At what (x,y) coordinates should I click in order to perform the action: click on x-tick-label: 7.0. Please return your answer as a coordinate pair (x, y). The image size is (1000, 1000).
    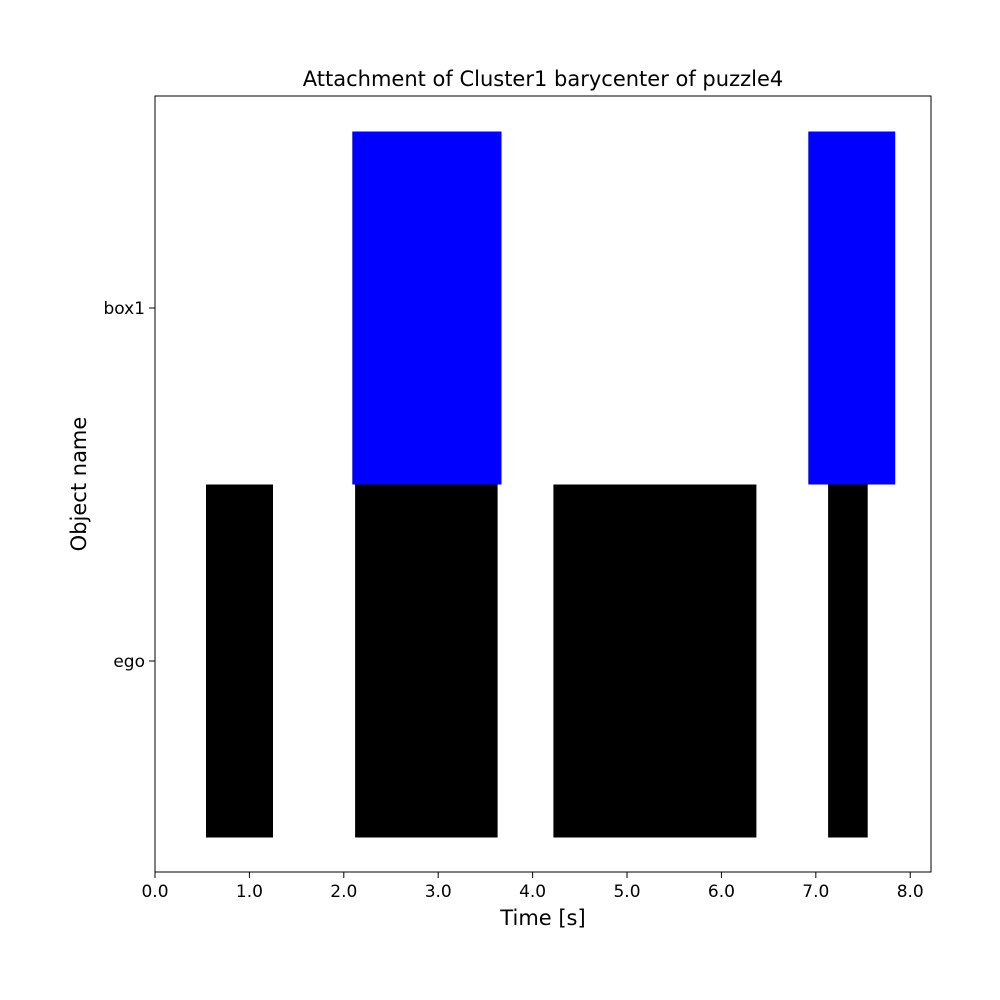
    Looking at the image, I should click on (815, 892).